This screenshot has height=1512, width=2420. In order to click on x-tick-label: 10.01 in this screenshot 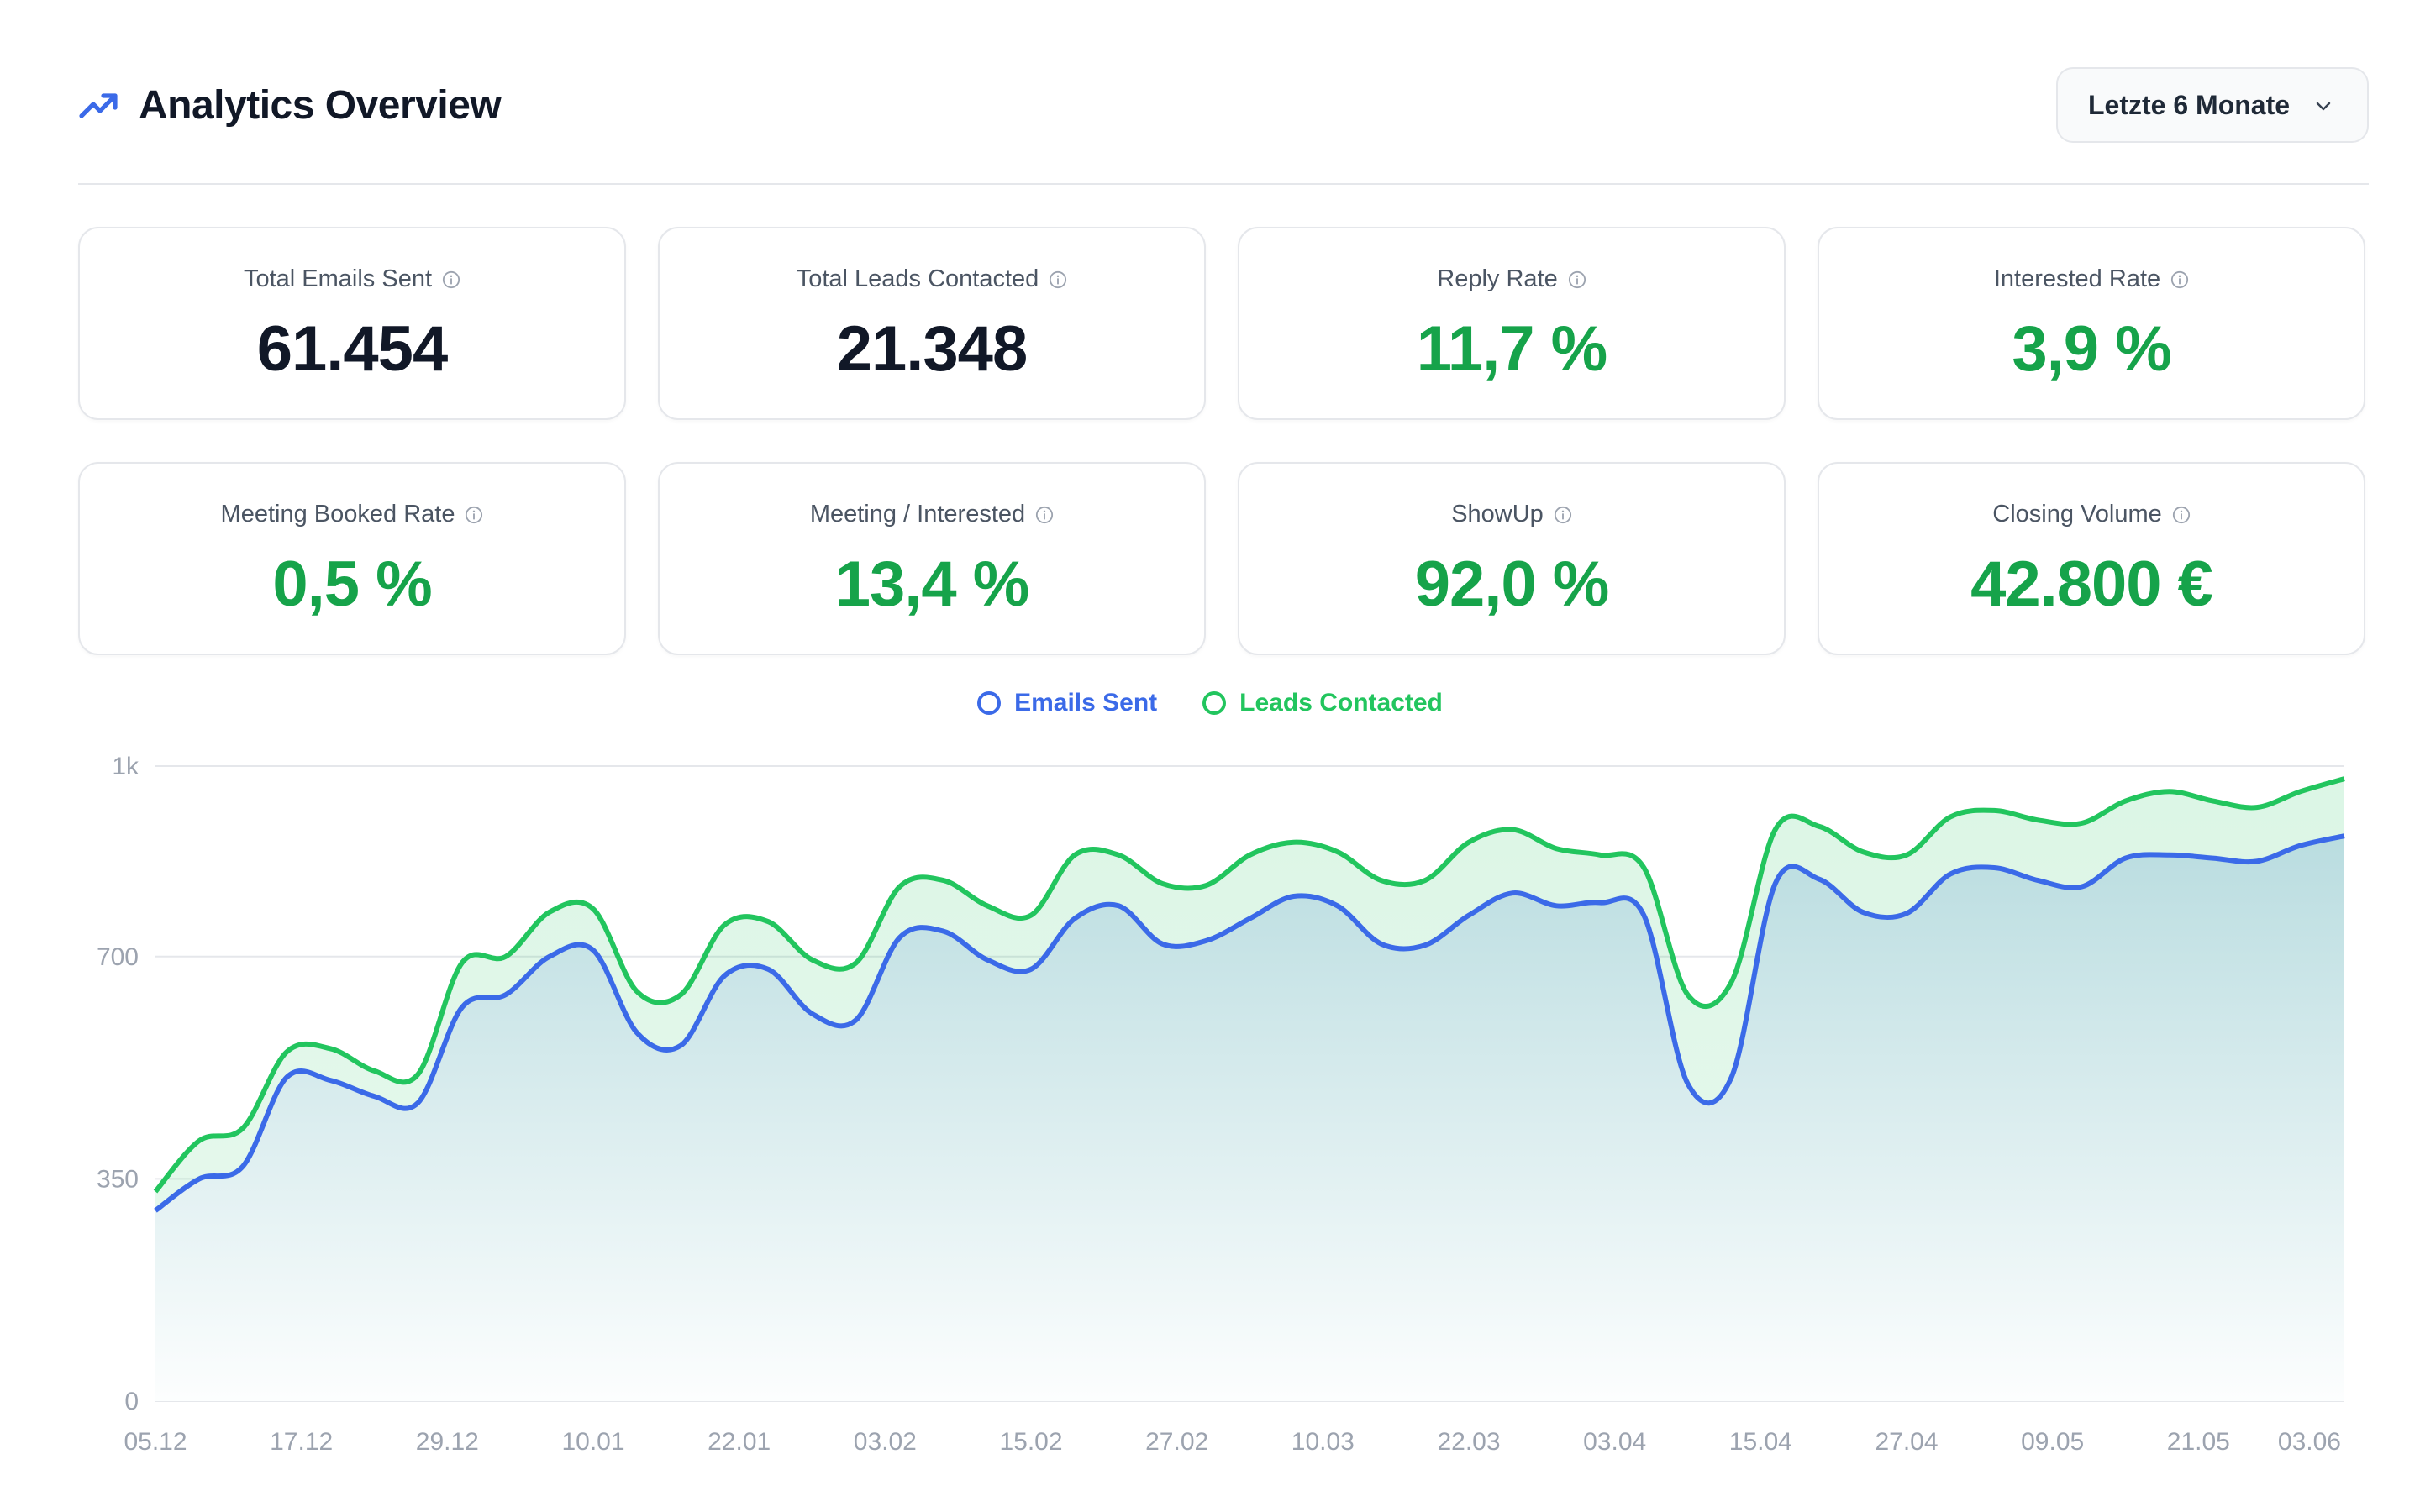, I will do `click(592, 1442)`.